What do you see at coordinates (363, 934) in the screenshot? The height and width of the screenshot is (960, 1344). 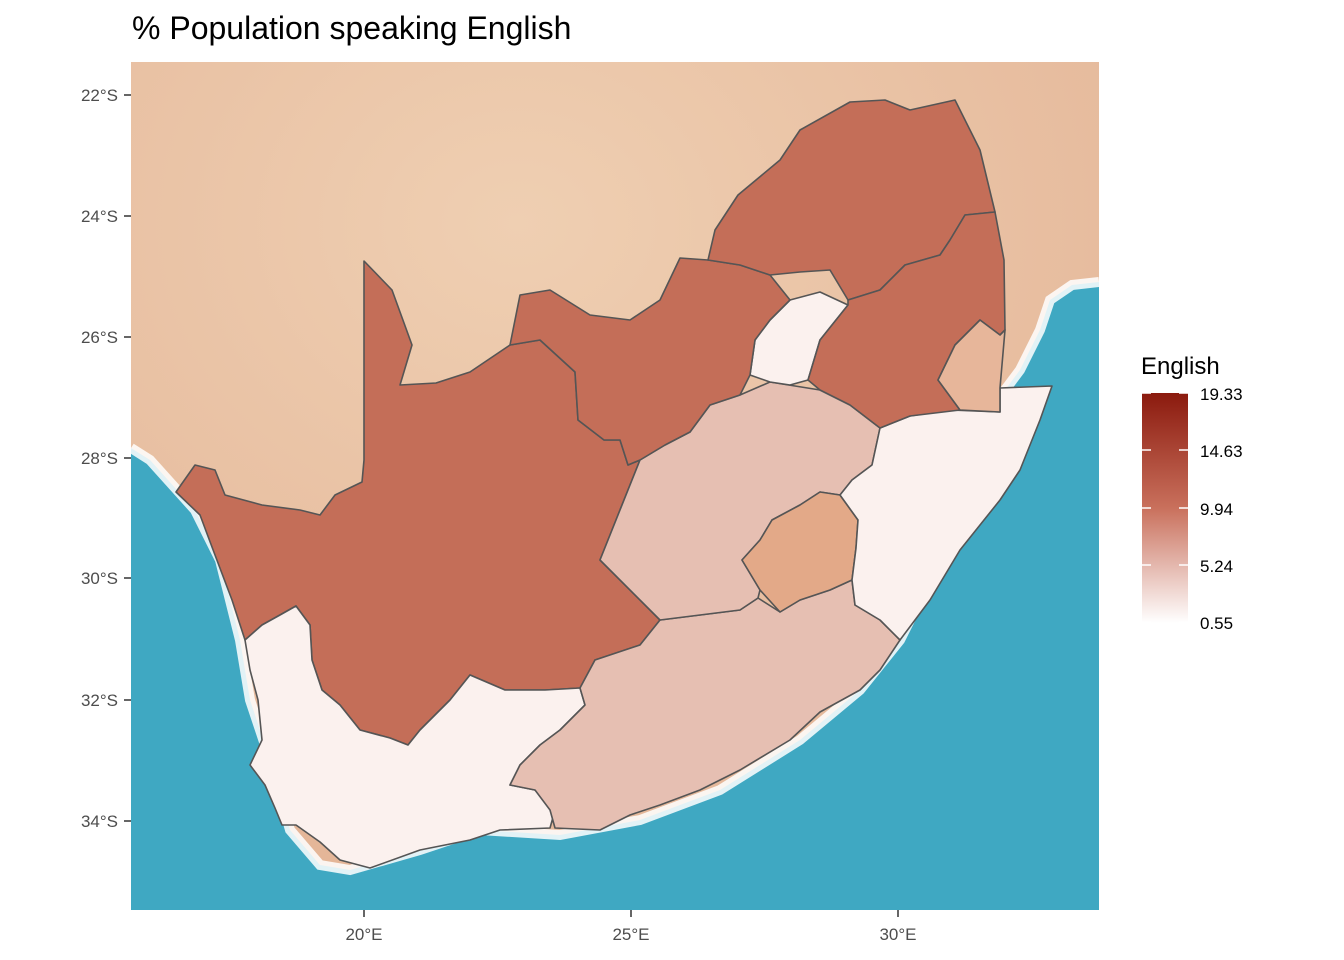 I see `x-tick-label: 20°E` at bounding box center [363, 934].